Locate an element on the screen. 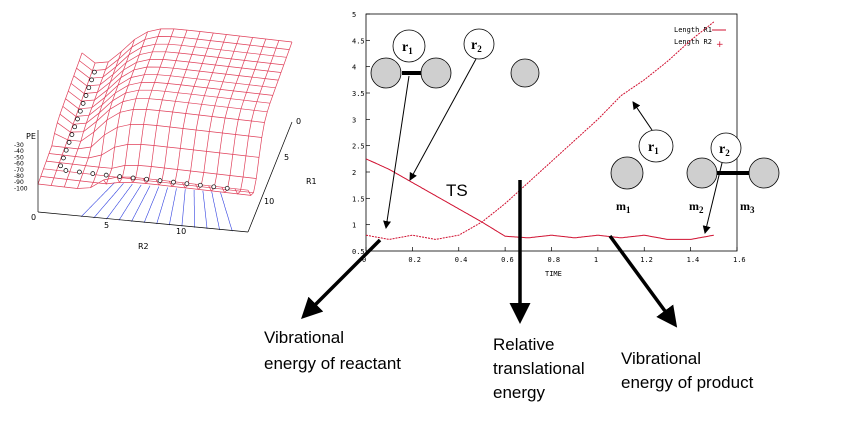 The height and width of the screenshot is (426, 863). arrow-r2-to-reactant-curve is located at coordinates (443, 119).